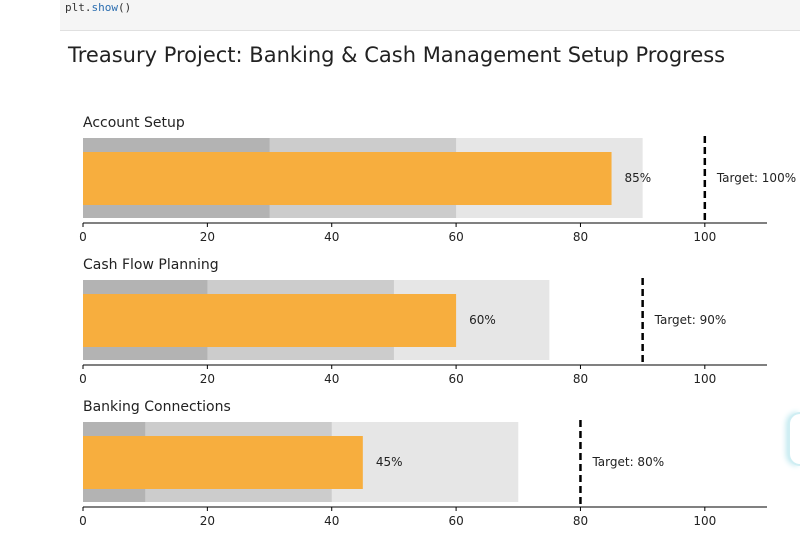 This screenshot has height=533, width=800. Describe the element at coordinates (134, 123) in the screenshot. I see `subplot-title: Account Setup` at that location.